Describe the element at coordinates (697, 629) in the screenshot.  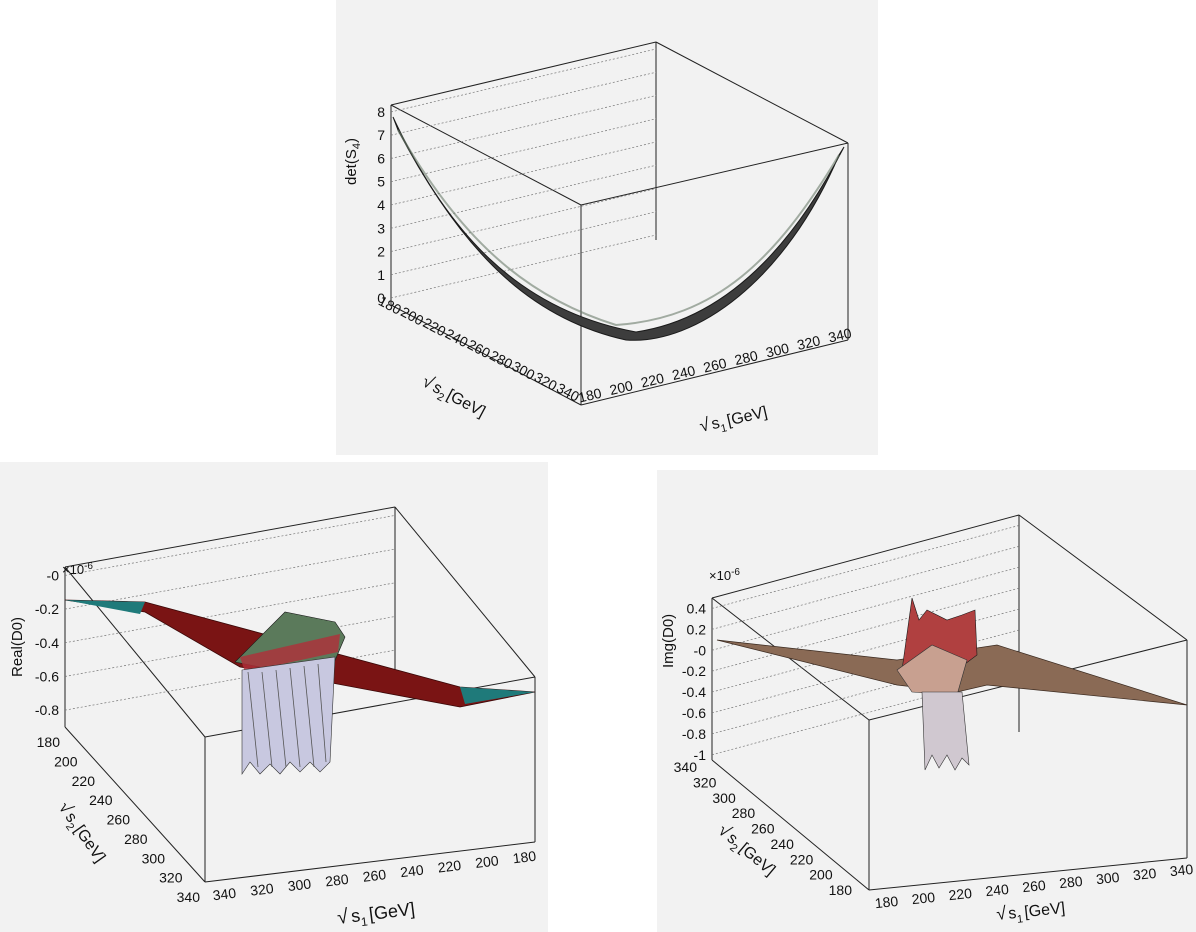
I see `z-tick-label: 0.2` at that location.